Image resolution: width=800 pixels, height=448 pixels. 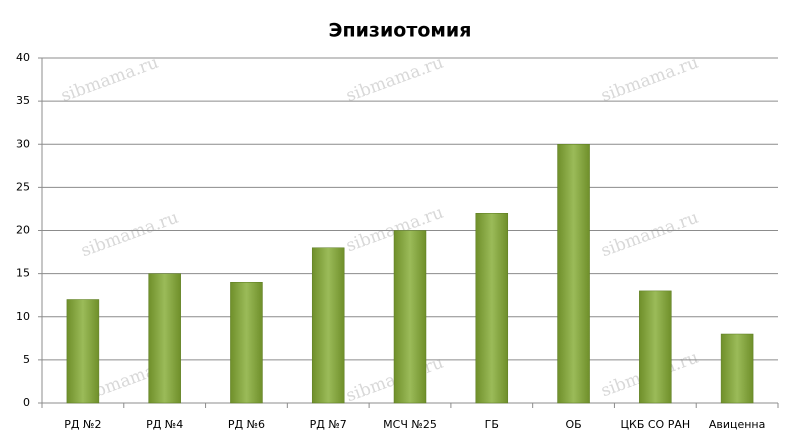 I want to click on y-tick-label: 10, so click(x=23, y=316).